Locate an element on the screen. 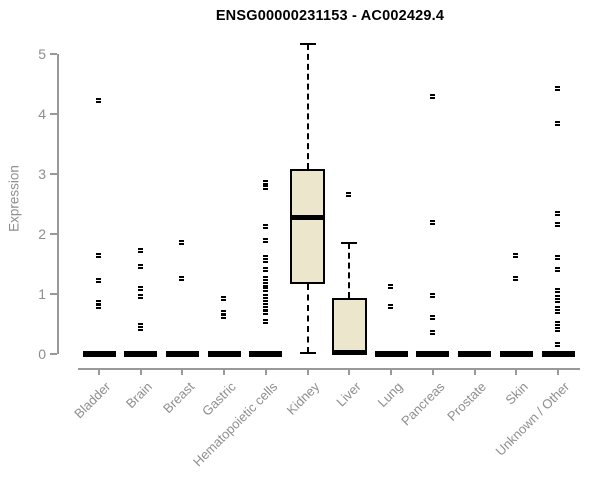 This screenshot has height=500, width=600. x-tick-label: Prostate is located at coordinates (467, 401).